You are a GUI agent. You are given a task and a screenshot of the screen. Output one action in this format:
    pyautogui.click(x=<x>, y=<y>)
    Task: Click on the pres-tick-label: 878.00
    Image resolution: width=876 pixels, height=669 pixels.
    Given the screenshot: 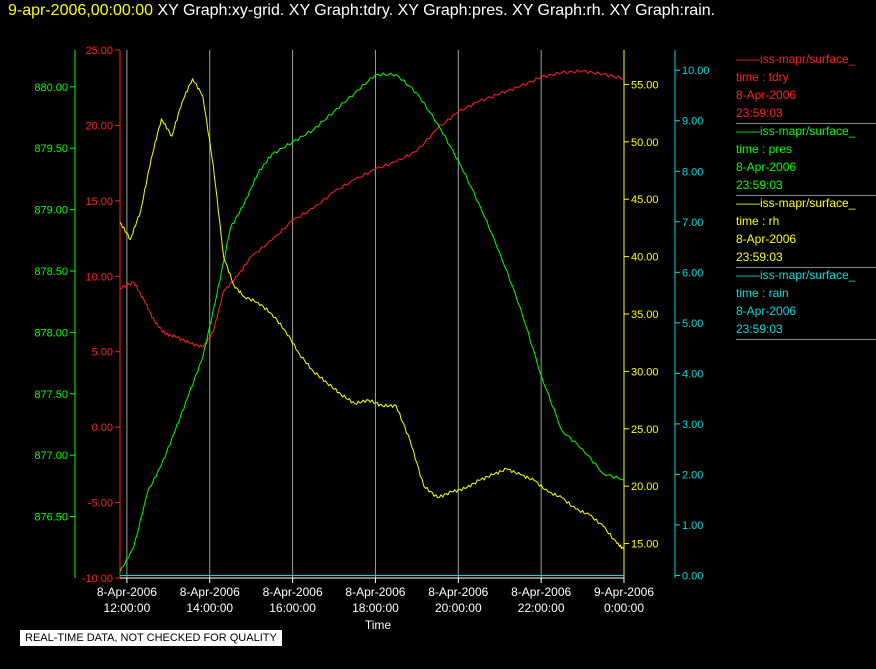 What is the action you would take?
    pyautogui.click(x=51, y=333)
    